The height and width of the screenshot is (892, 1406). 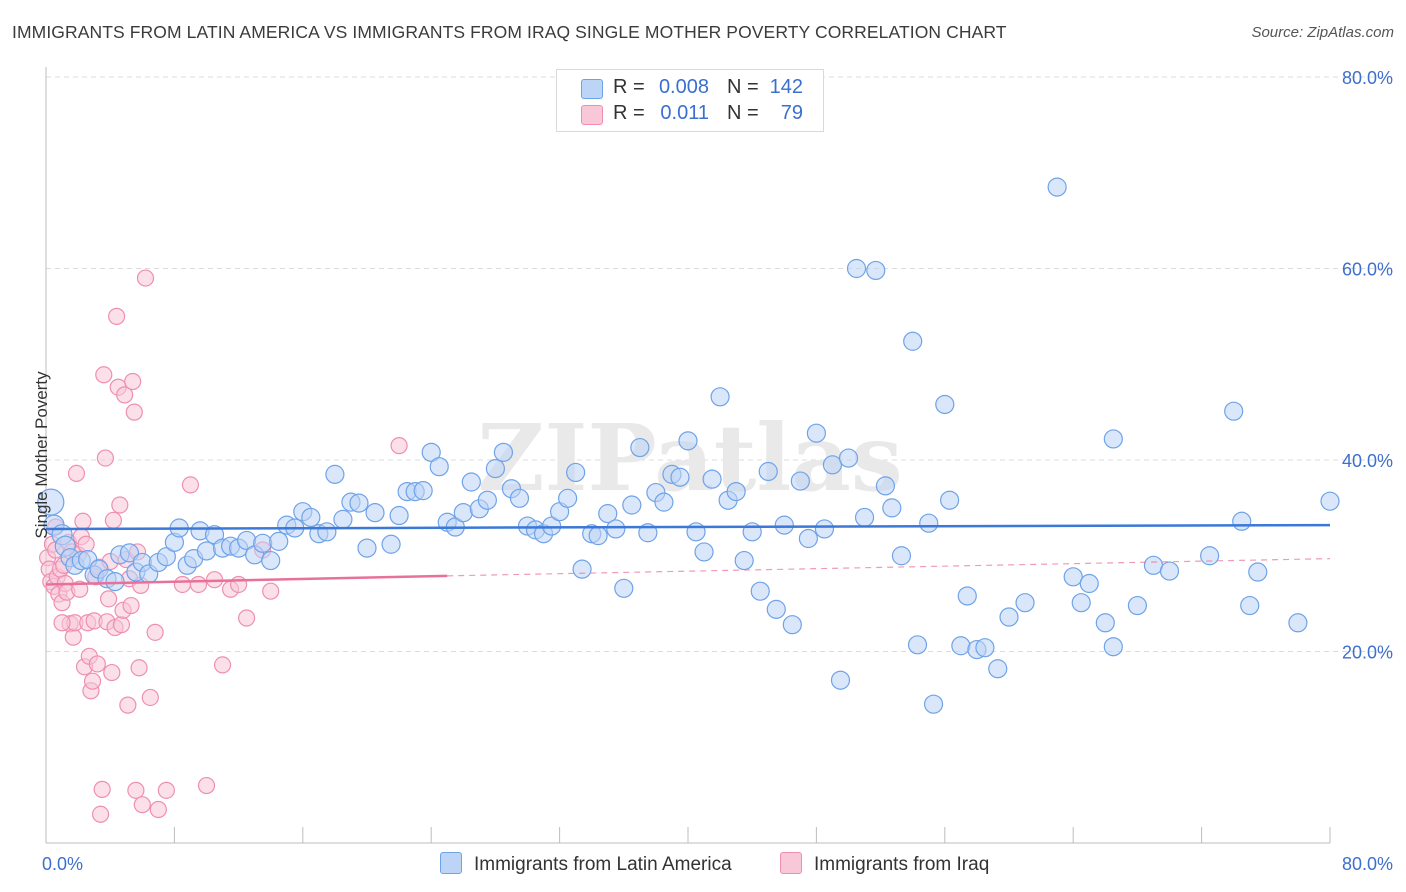 I want to click on latin-america-trend-line, so click(x=688, y=527).